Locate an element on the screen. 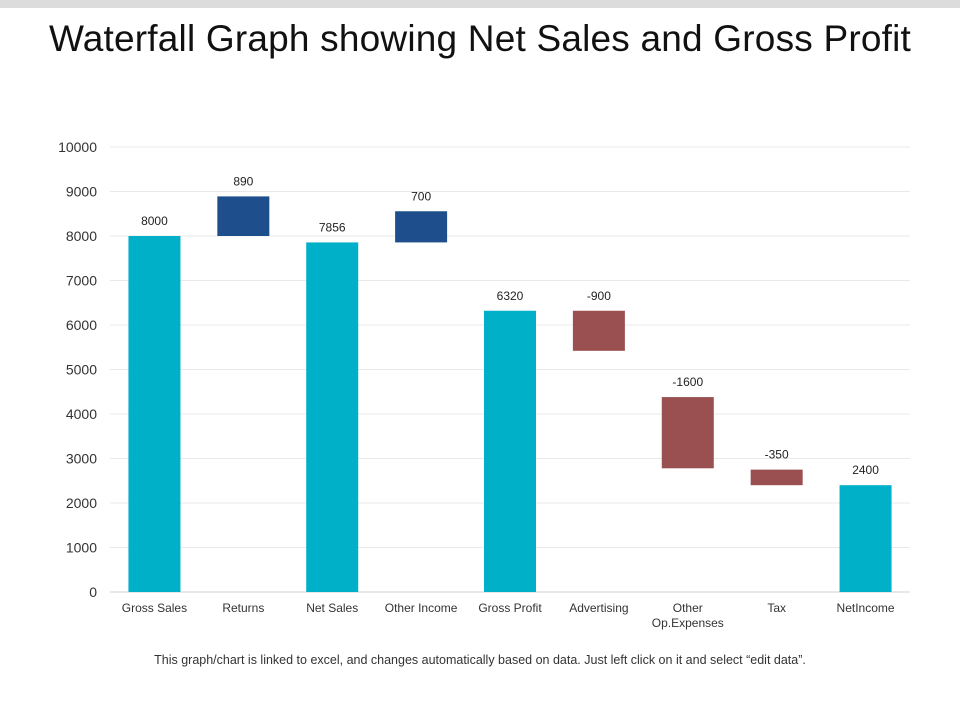 Image resolution: width=960 pixels, height=720 pixels. y-tick-label: 8000 is located at coordinates (81, 236).